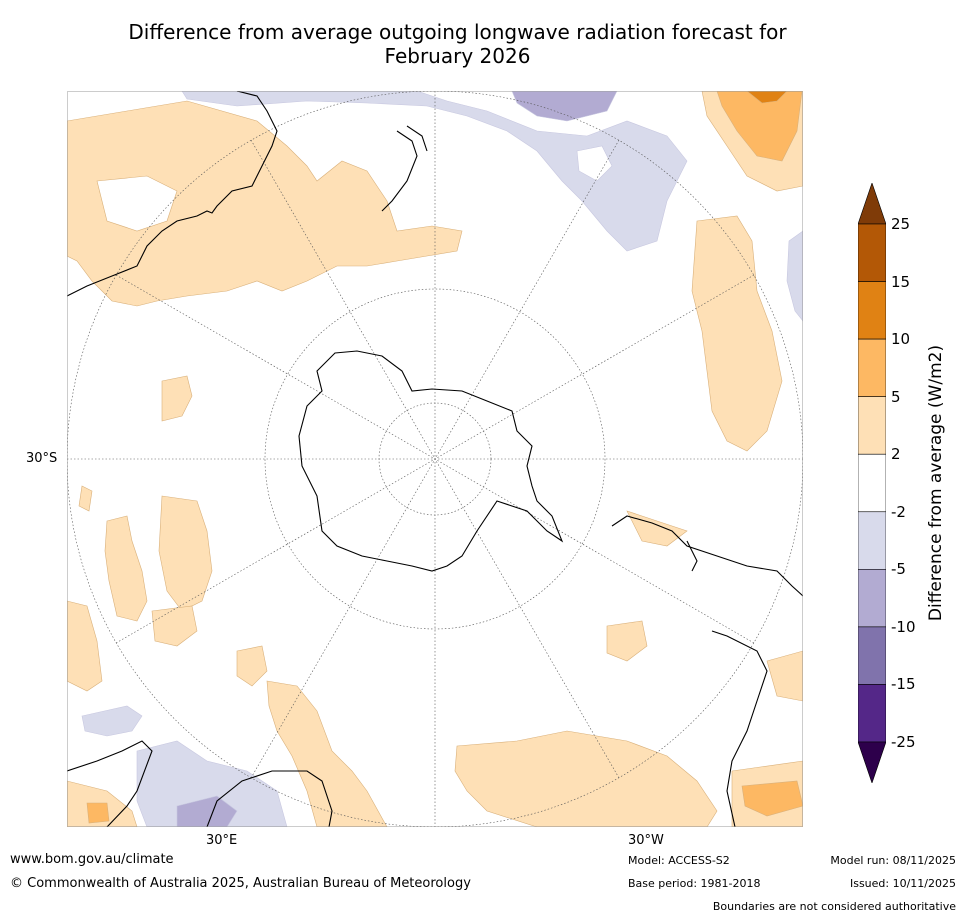 The height and width of the screenshot is (919, 965). I want to click on colorbar-tick-label: 5, so click(896, 396).